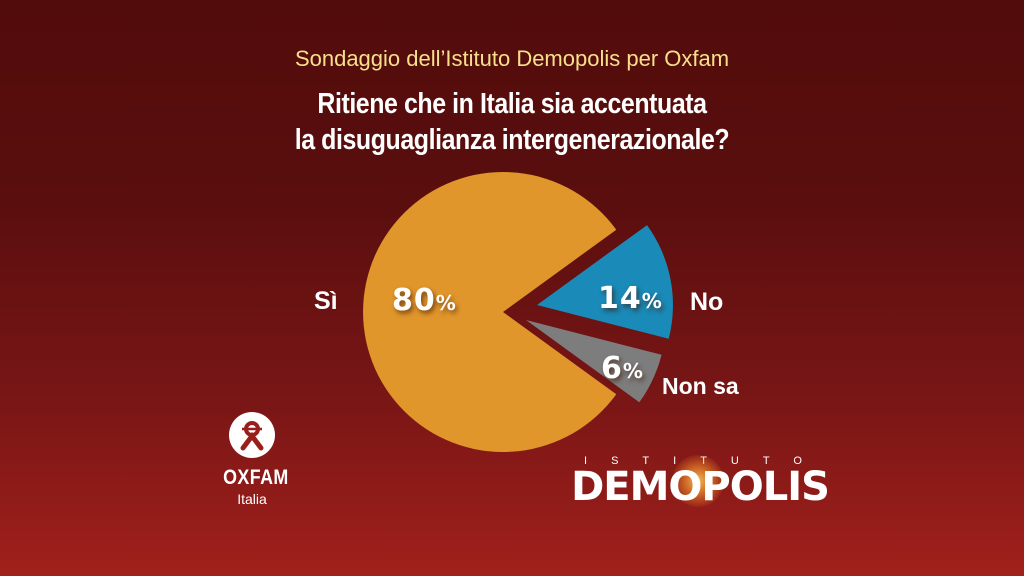 The width and height of the screenshot is (1024, 576). Describe the element at coordinates (252, 435) in the screenshot. I see `oxfam-emblem-icon` at that location.